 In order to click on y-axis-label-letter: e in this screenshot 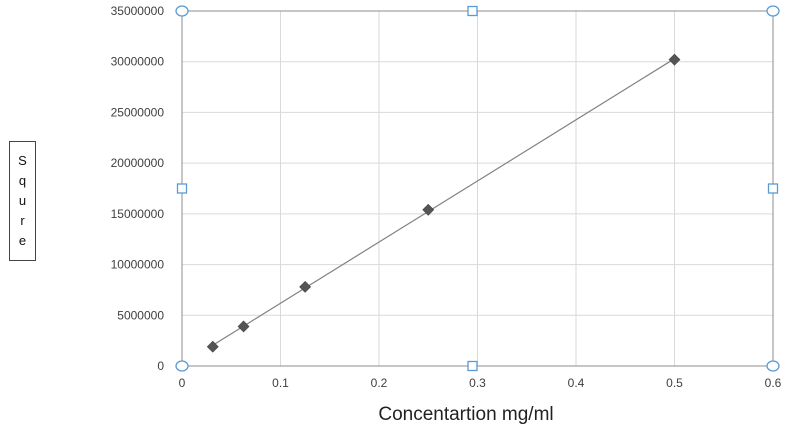, I will do `click(22, 240)`.